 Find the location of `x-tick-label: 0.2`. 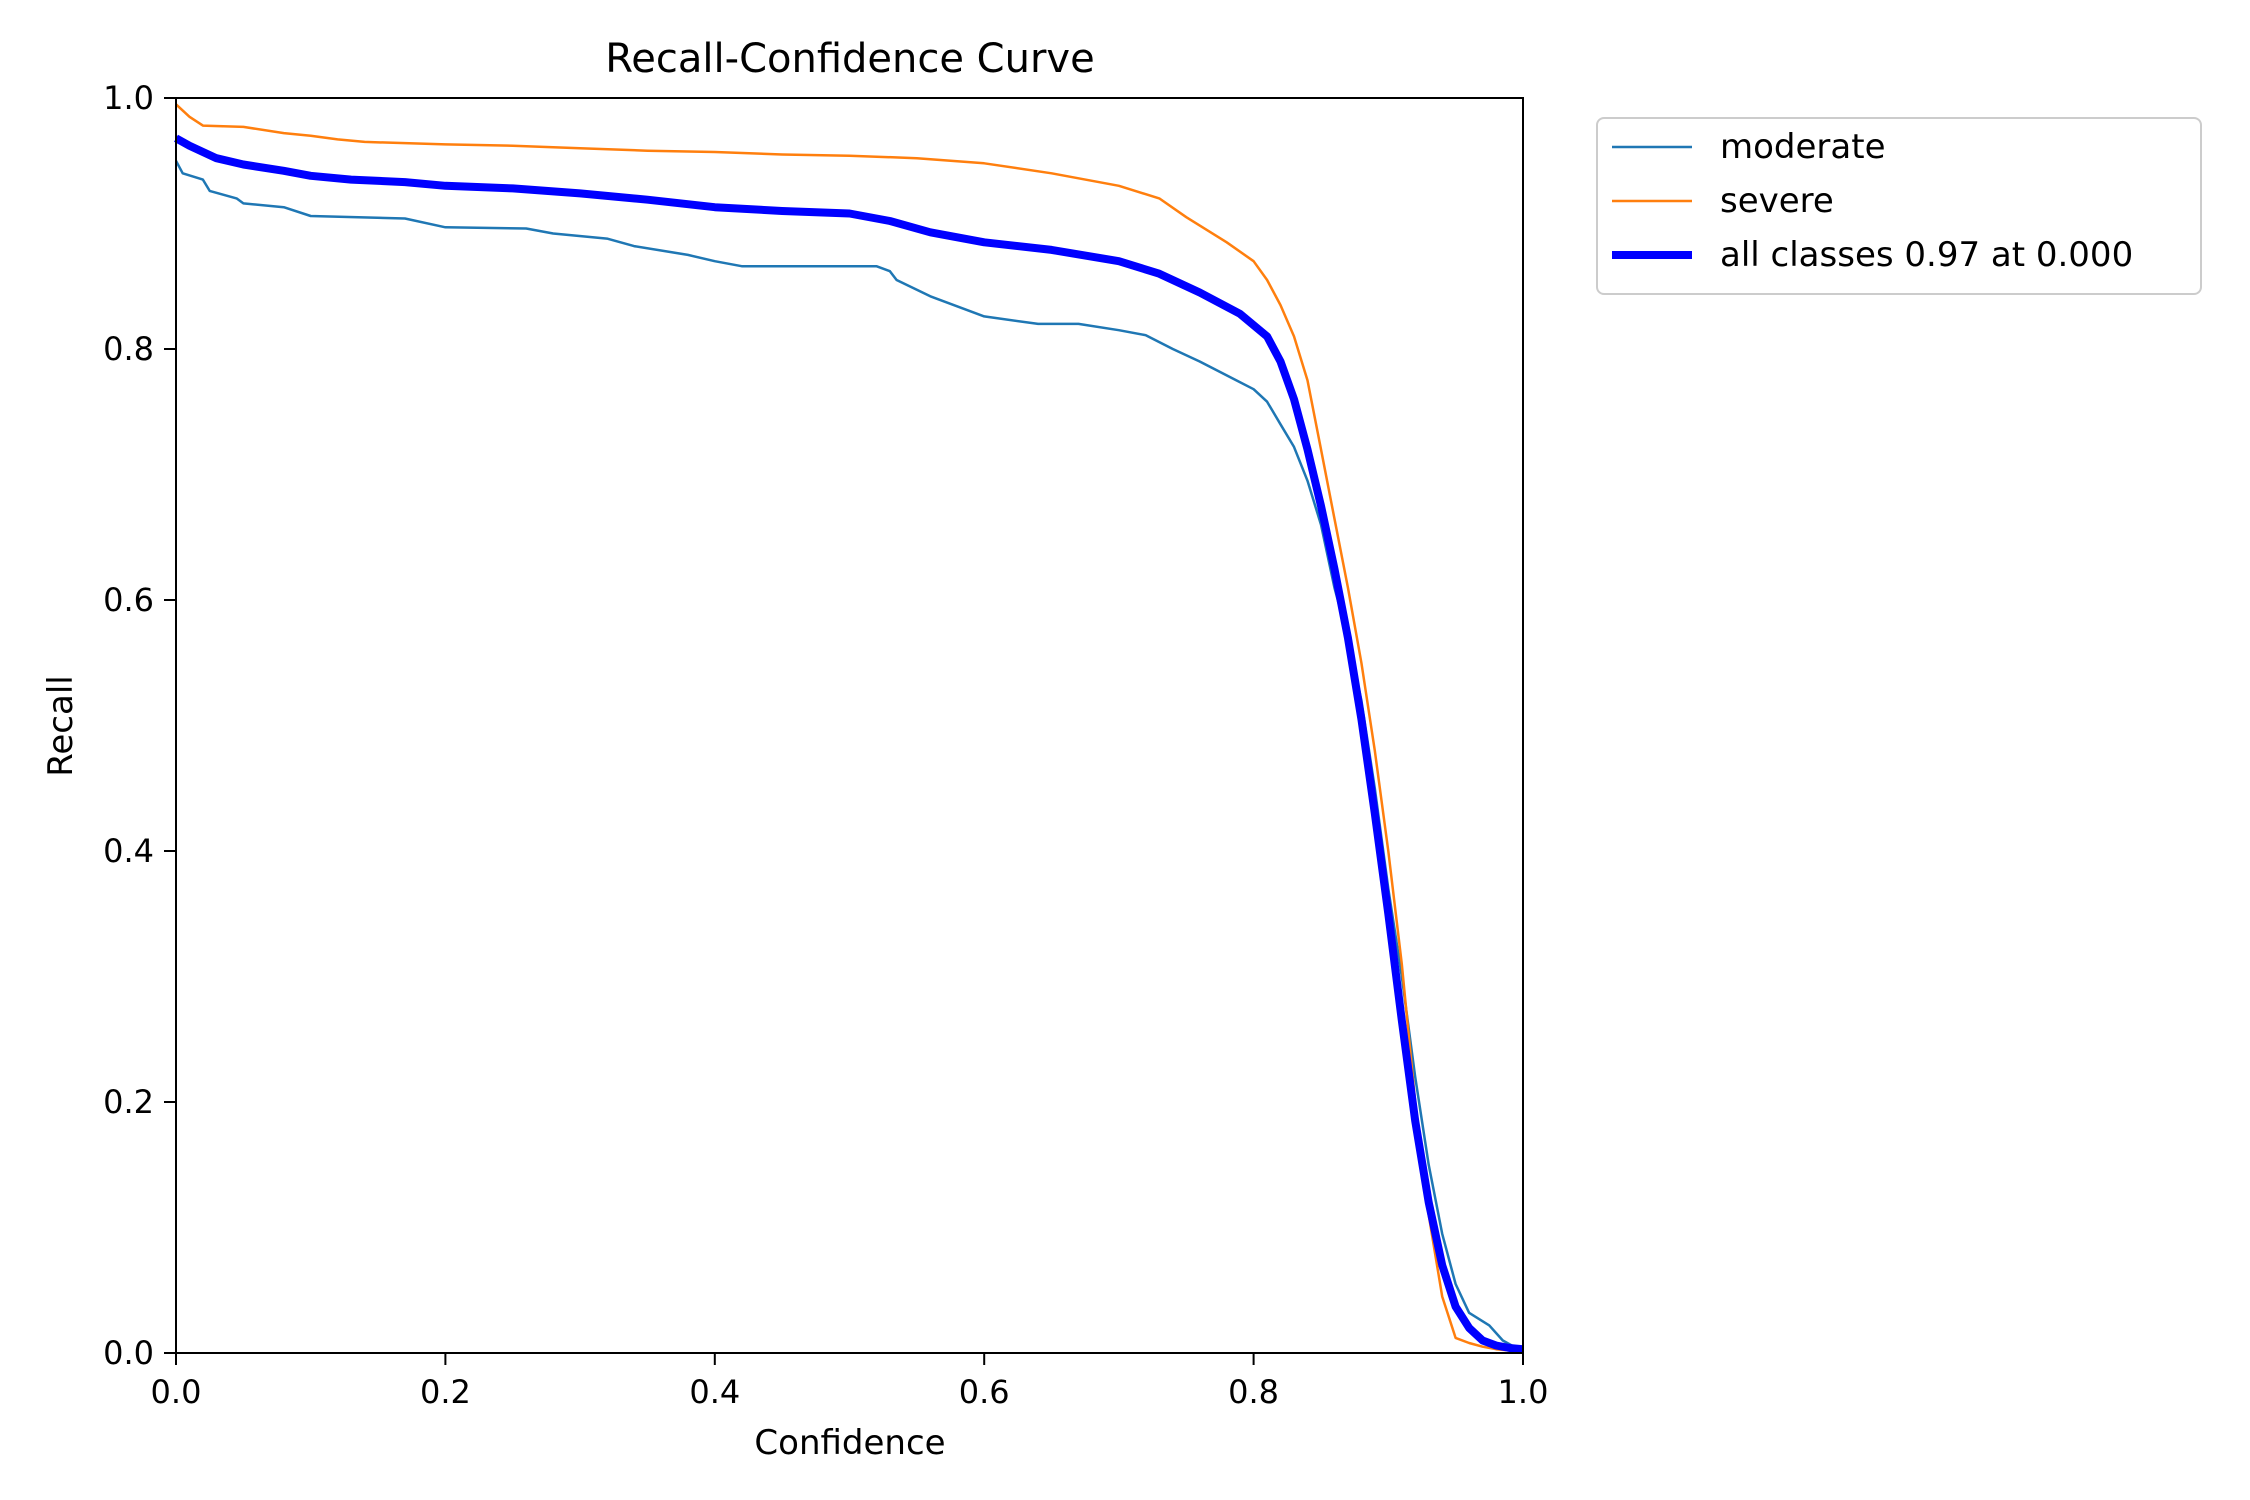

x-tick-label: 0.2 is located at coordinates (445, 1392).